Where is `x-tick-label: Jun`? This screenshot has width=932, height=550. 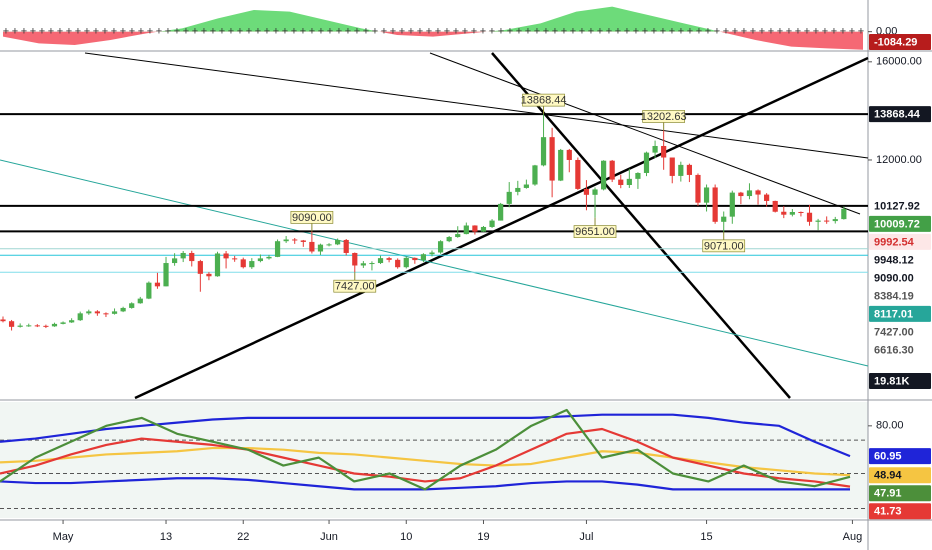
x-tick-label: Jun is located at coordinates (329, 537).